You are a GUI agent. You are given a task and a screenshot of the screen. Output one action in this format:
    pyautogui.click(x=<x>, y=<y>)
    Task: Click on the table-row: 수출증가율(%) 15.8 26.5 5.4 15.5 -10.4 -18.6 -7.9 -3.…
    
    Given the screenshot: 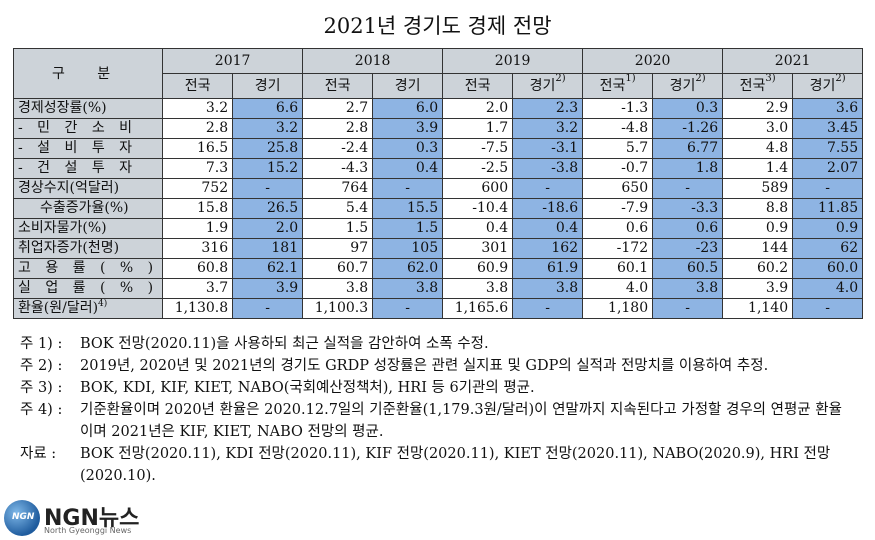 What is the action you would take?
    pyautogui.click(x=438, y=208)
    